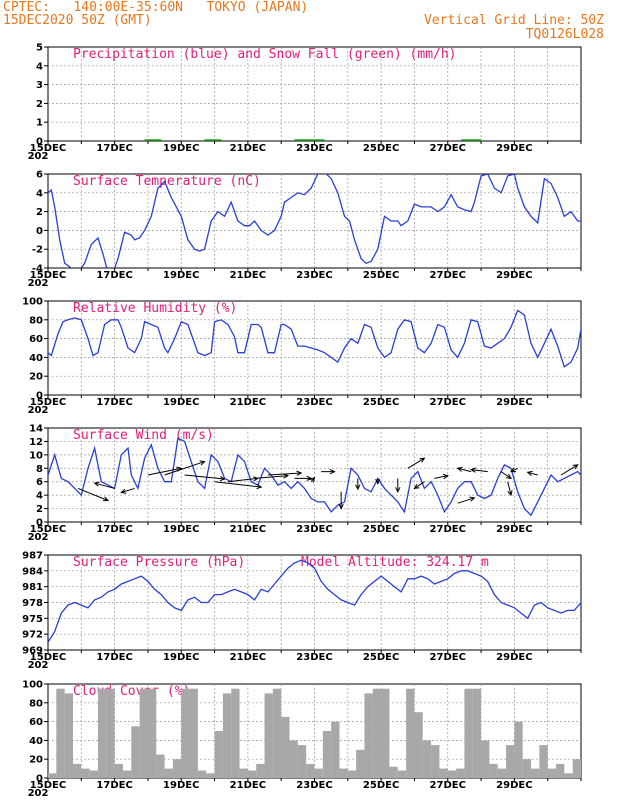 Image resolution: width=618 pixels, height=800 pixels. What do you see at coordinates (32, 302) in the screenshot?
I see `rh-ytick-label: 100` at bounding box center [32, 302].